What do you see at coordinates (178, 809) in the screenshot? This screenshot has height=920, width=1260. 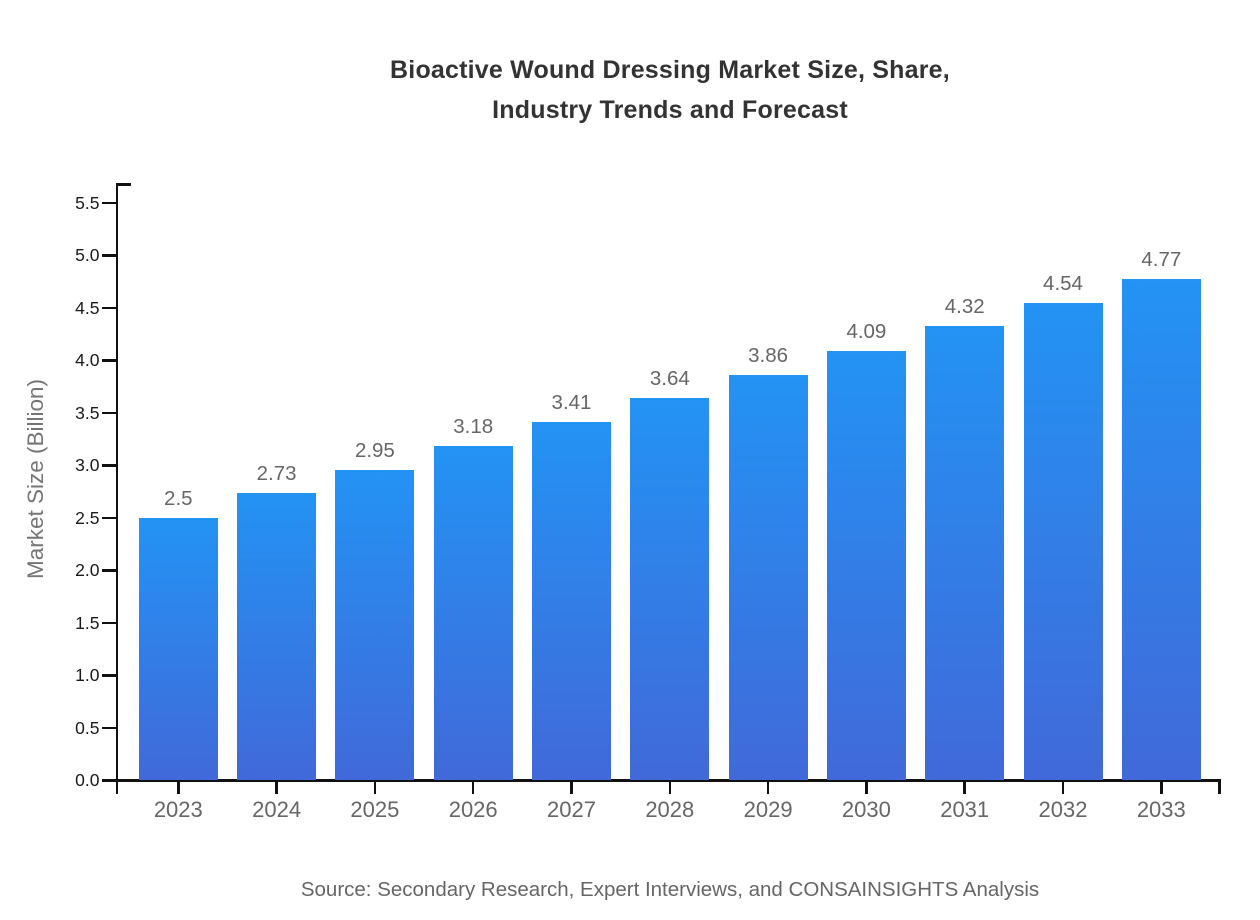 I see `x-tick-label: 2023` at bounding box center [178, 809].